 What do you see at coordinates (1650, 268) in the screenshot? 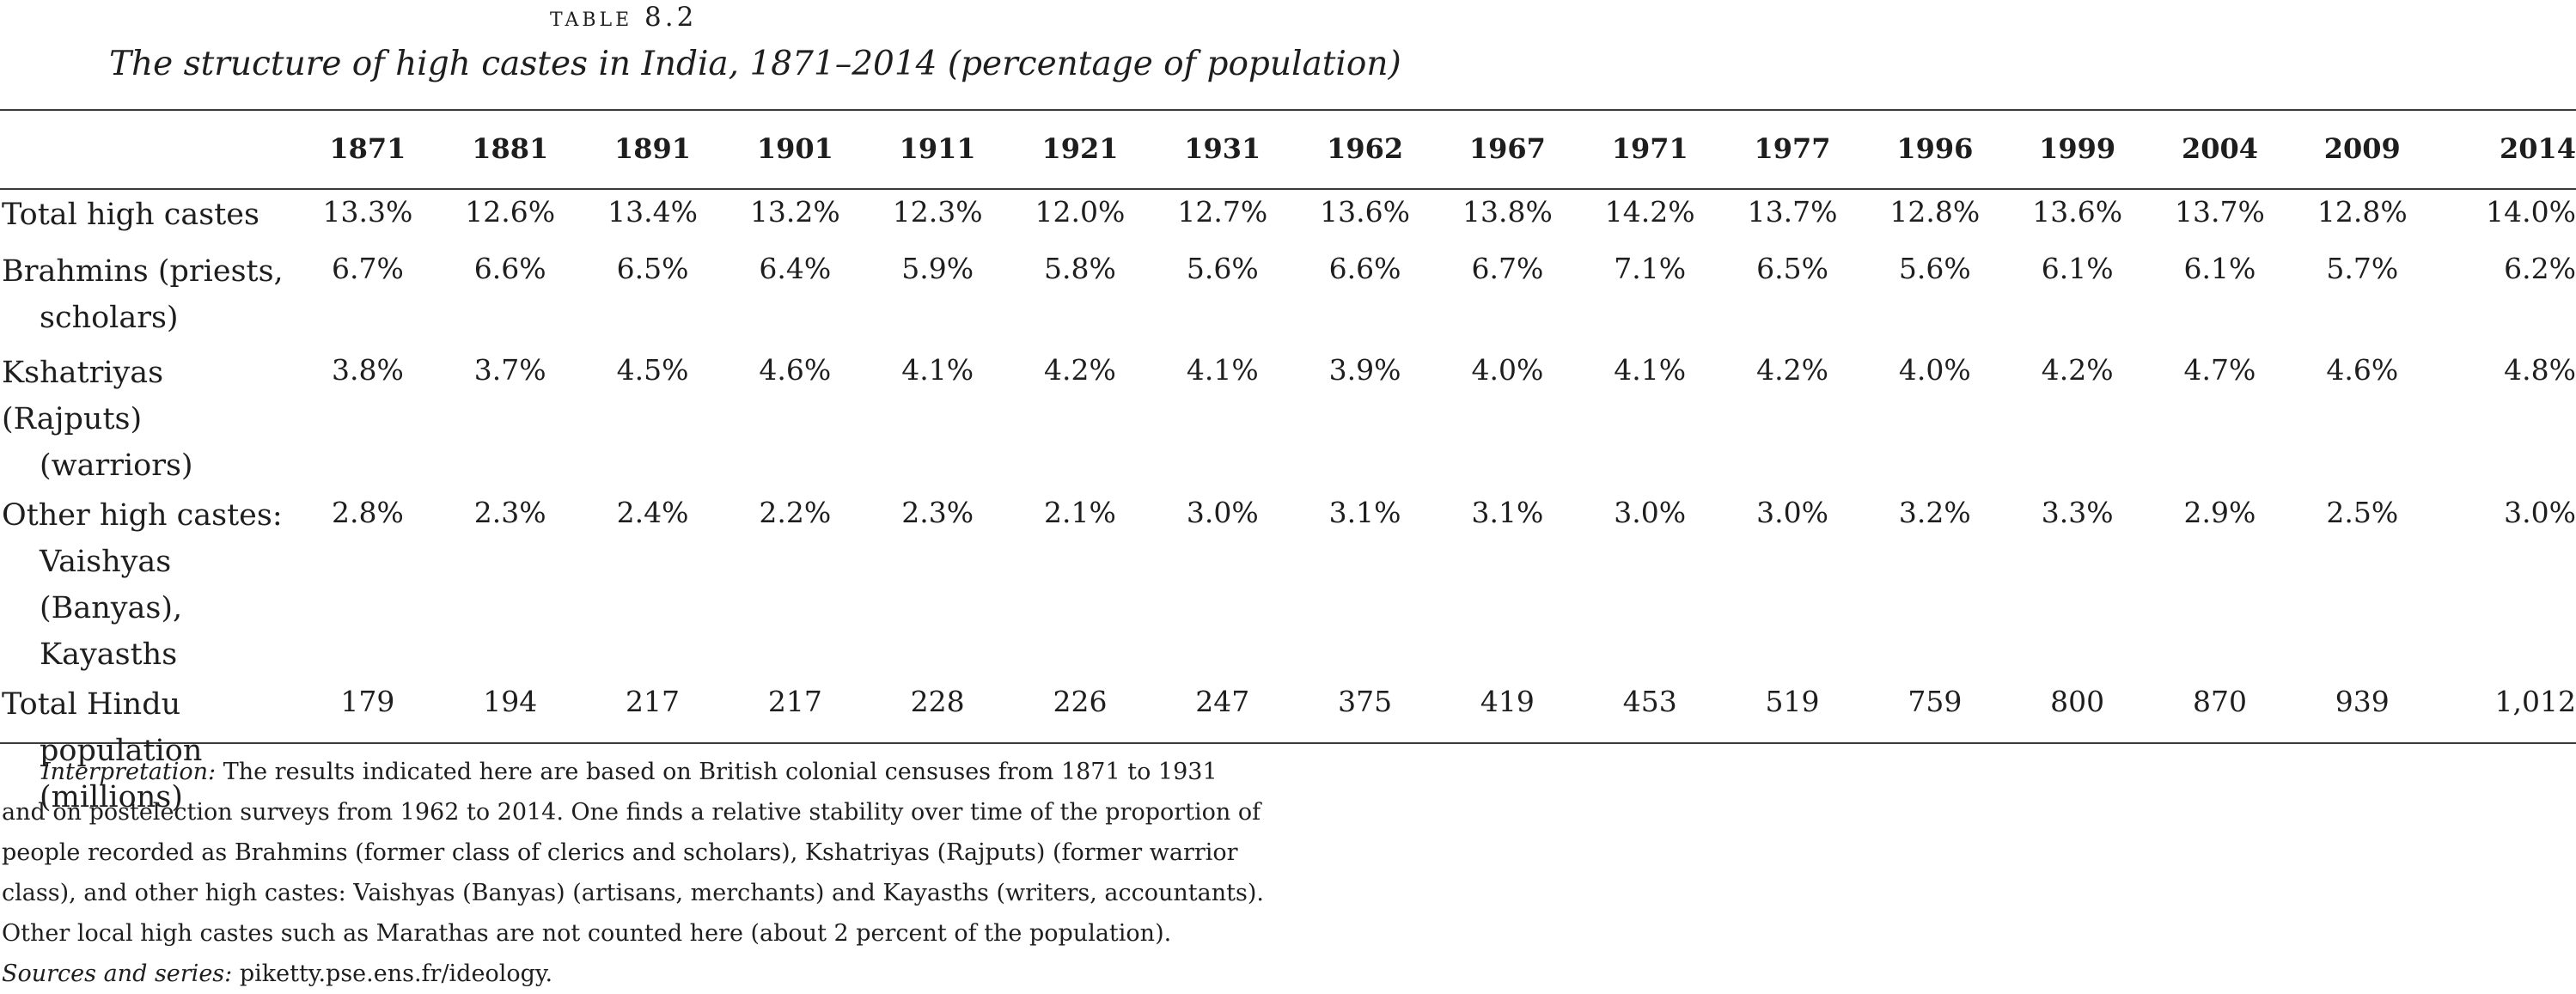
I see `table-cell: 7.1%` at bounding box center [1650, 268].